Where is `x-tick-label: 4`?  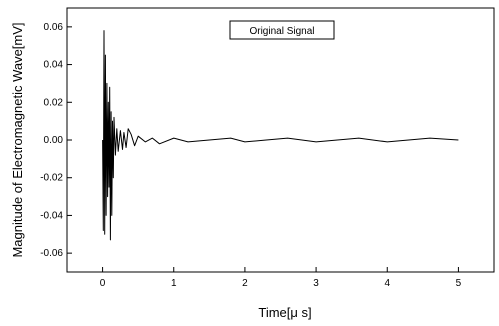
x-tick-label: 4 is located at coordinates (387, 283).